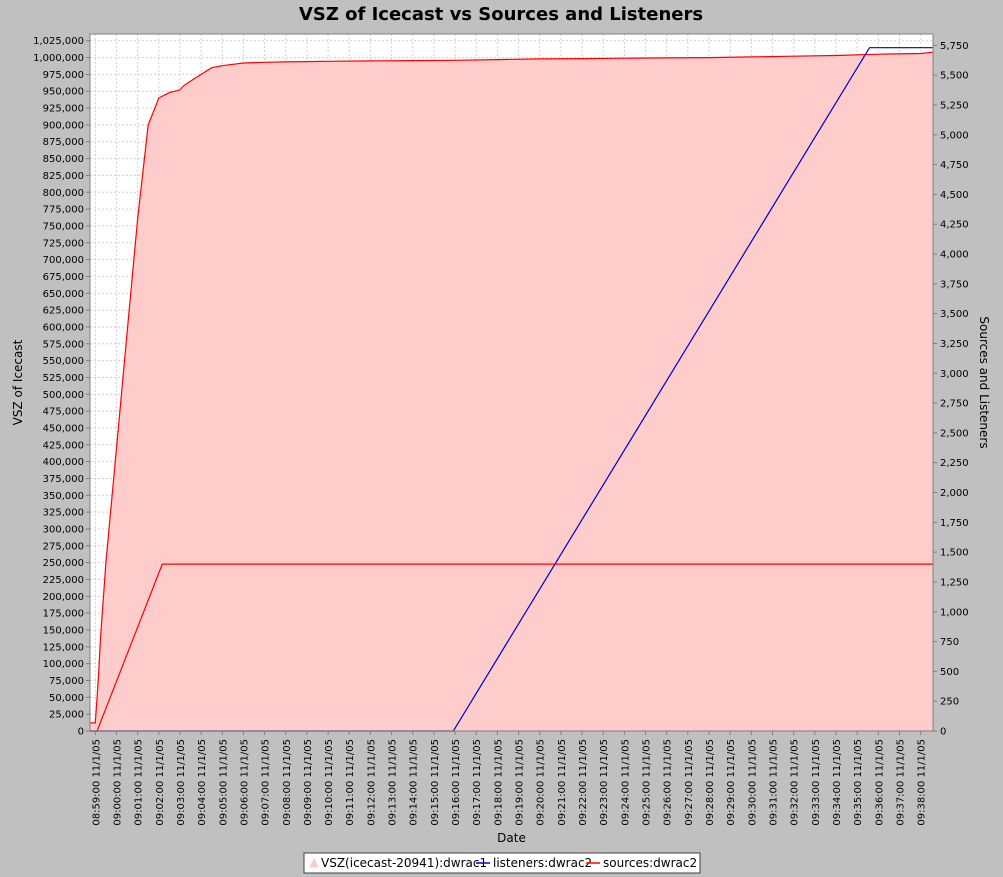  What do you see at coordinates (160, 782) in the screenshot?
I see `x-tick-label: 09:02:00 11/1/05` at bounding box center [160, 782].